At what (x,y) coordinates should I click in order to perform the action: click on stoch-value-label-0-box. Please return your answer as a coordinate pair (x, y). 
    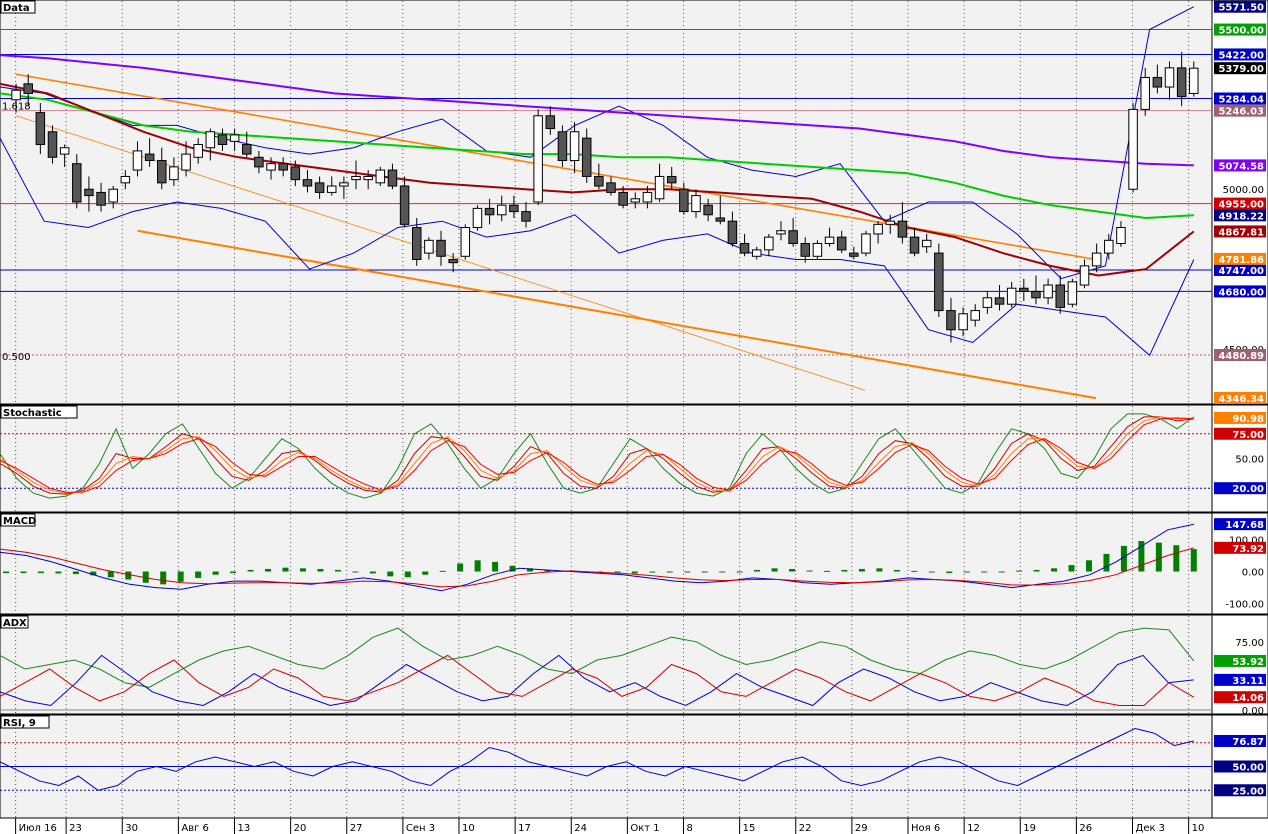
    Looking at the image, I should click on (1240, 417).